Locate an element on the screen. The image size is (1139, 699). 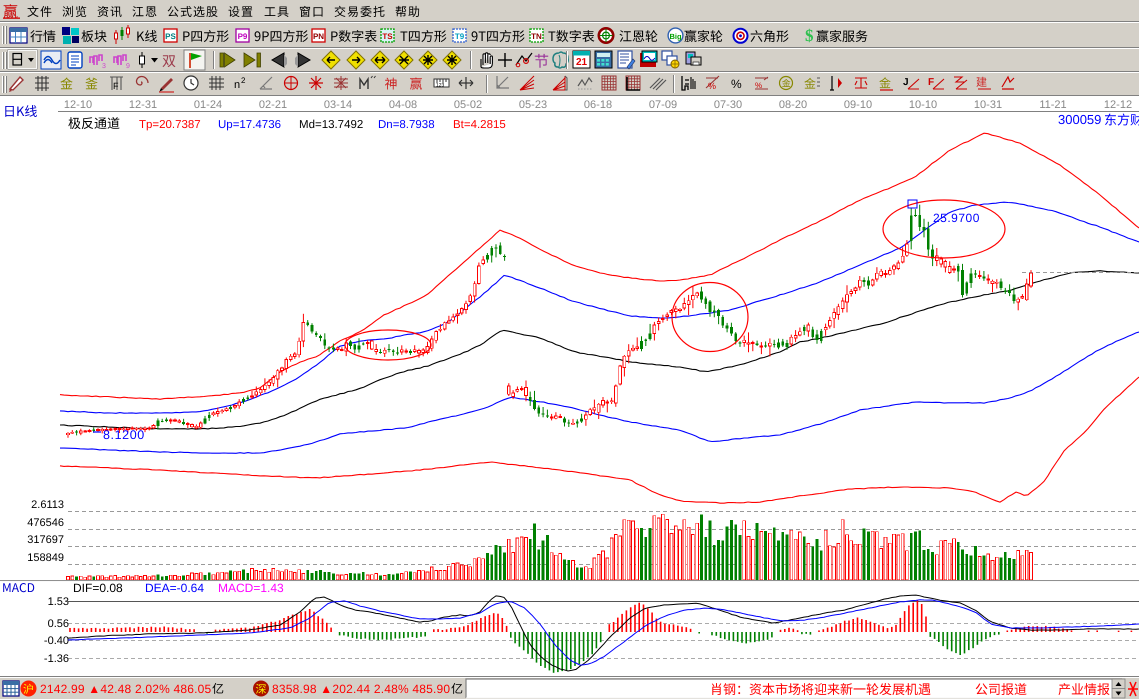
svg-text: 476546 is located at coordinates (45, 523).